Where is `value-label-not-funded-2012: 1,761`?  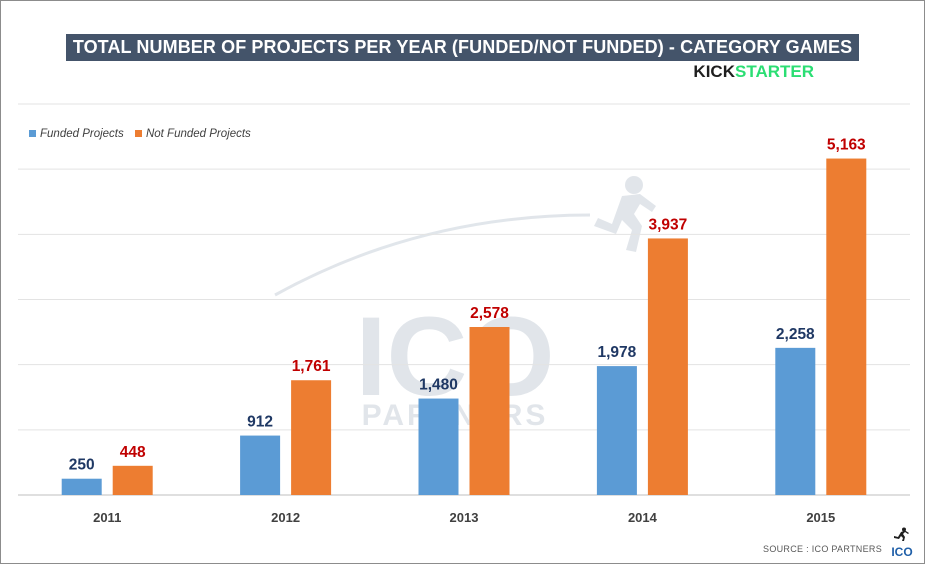
value-label-not-funded-2012: 1,761 is located at coordinates (311, 366).